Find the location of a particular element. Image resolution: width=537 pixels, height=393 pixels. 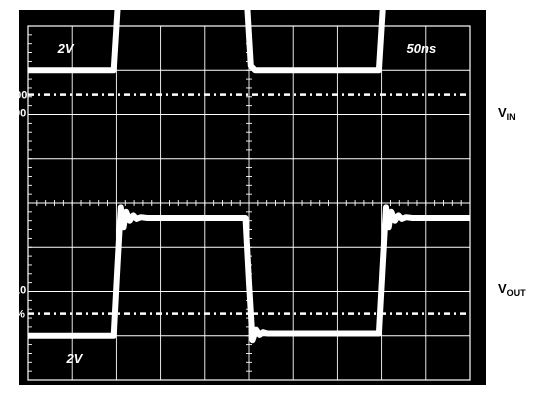

ref-label-90: 90 is located at coordinates (20, 113).